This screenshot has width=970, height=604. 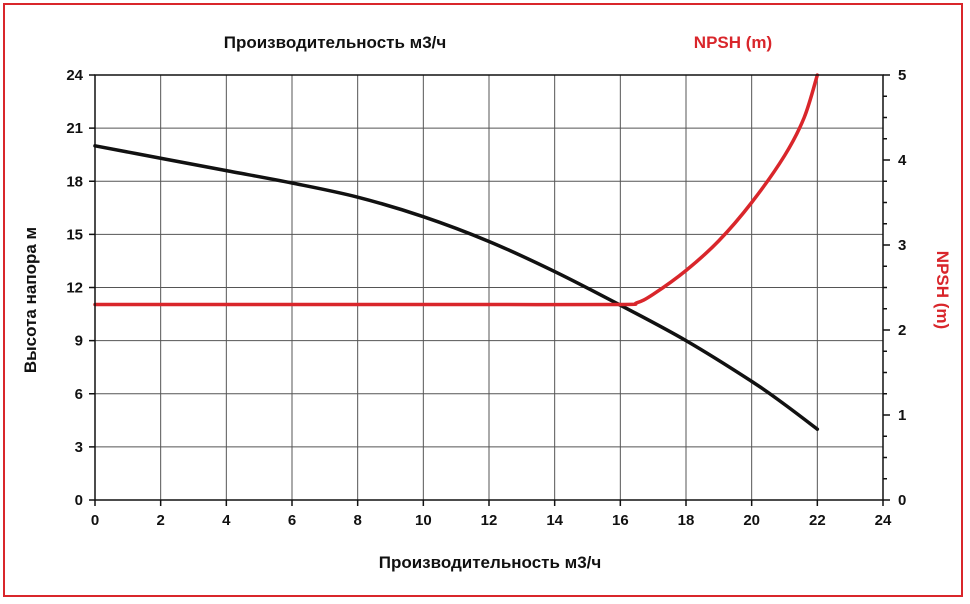 What do you see at coordinates (902, 415) in the screenshot?
I see `y2-tick-label: 1` at bounding box center [902, 415].